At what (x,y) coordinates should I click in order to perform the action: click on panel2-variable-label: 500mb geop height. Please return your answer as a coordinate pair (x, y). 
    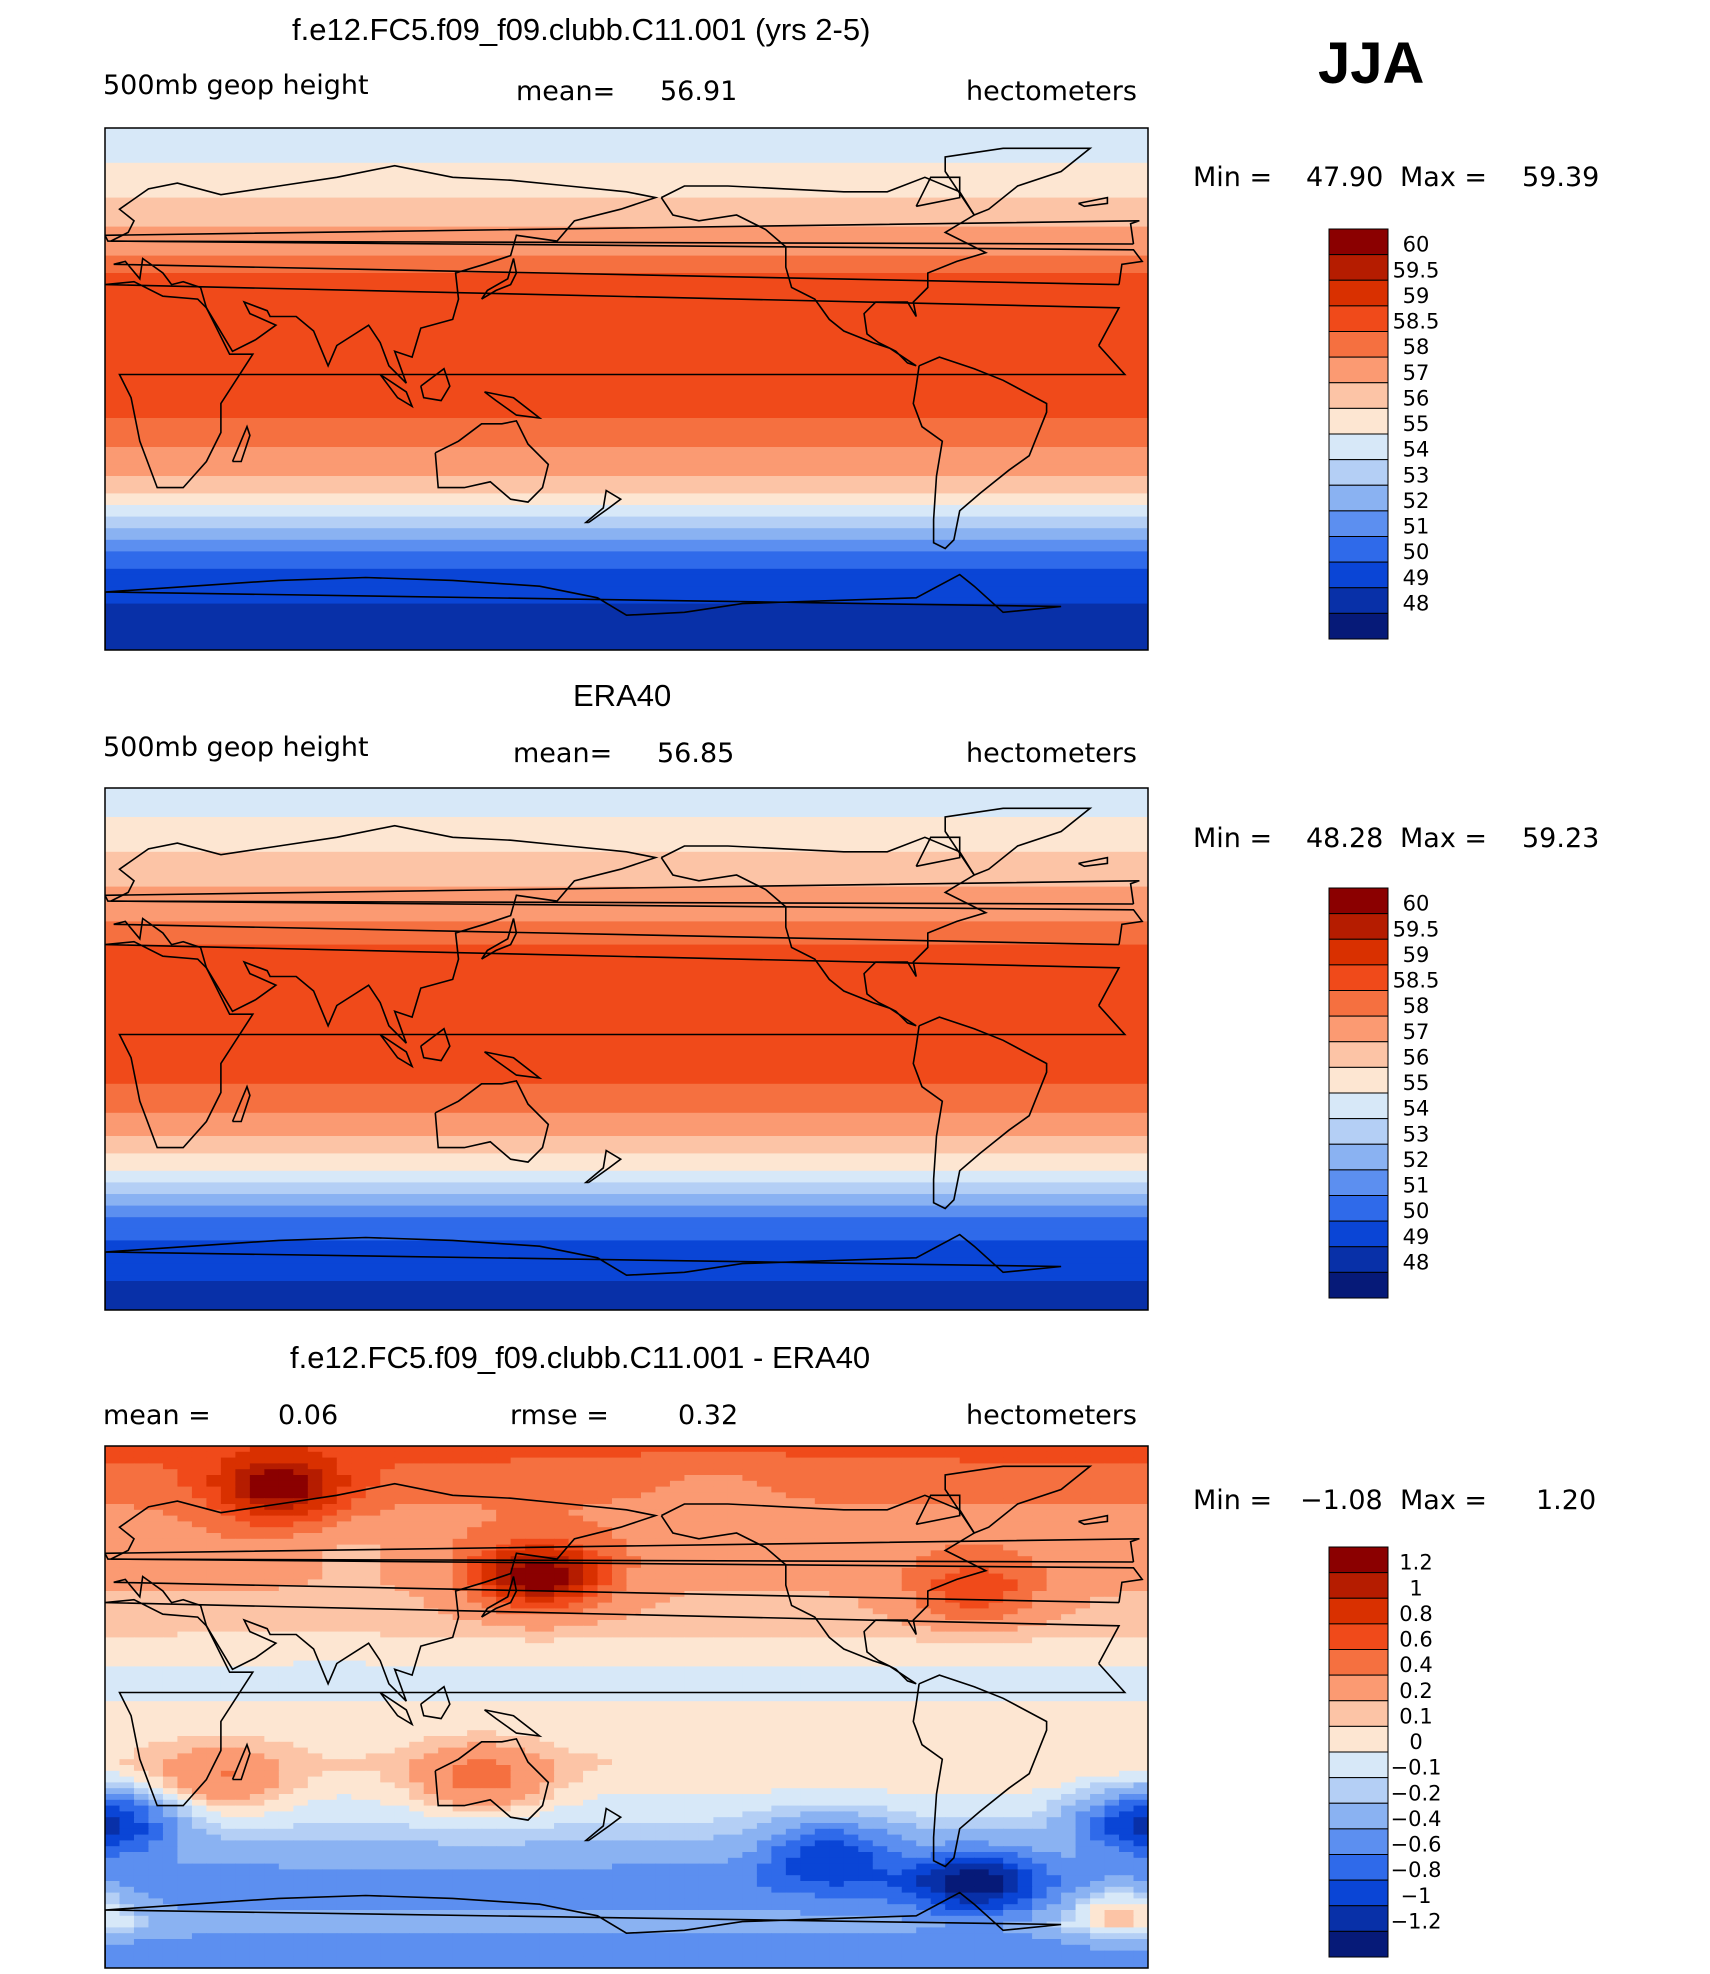
    Looking at the image, I should click on (236, 747).